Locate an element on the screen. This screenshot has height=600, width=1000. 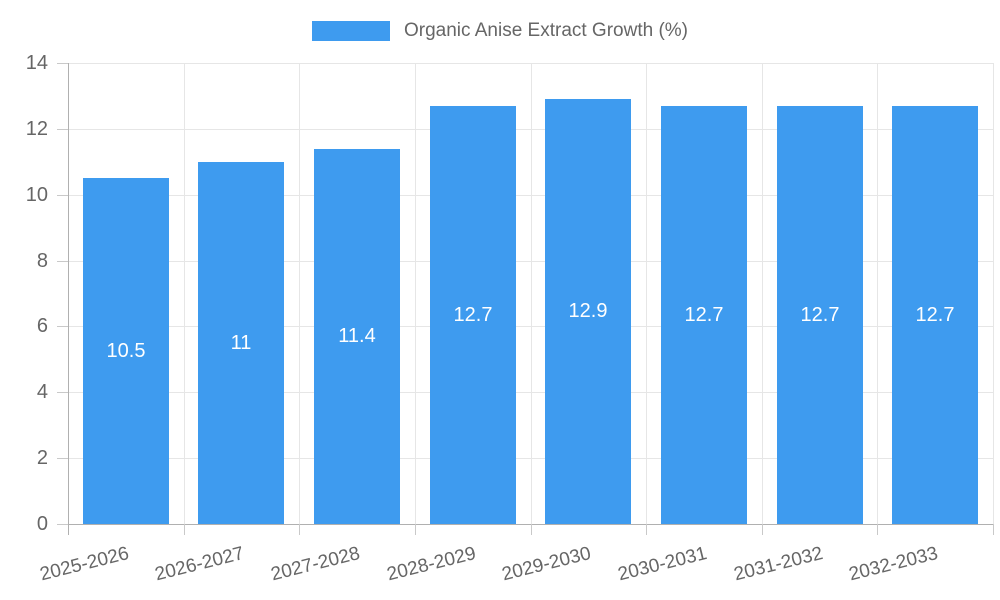
bar-value-label: 11 is located at coordinates (241, 342).